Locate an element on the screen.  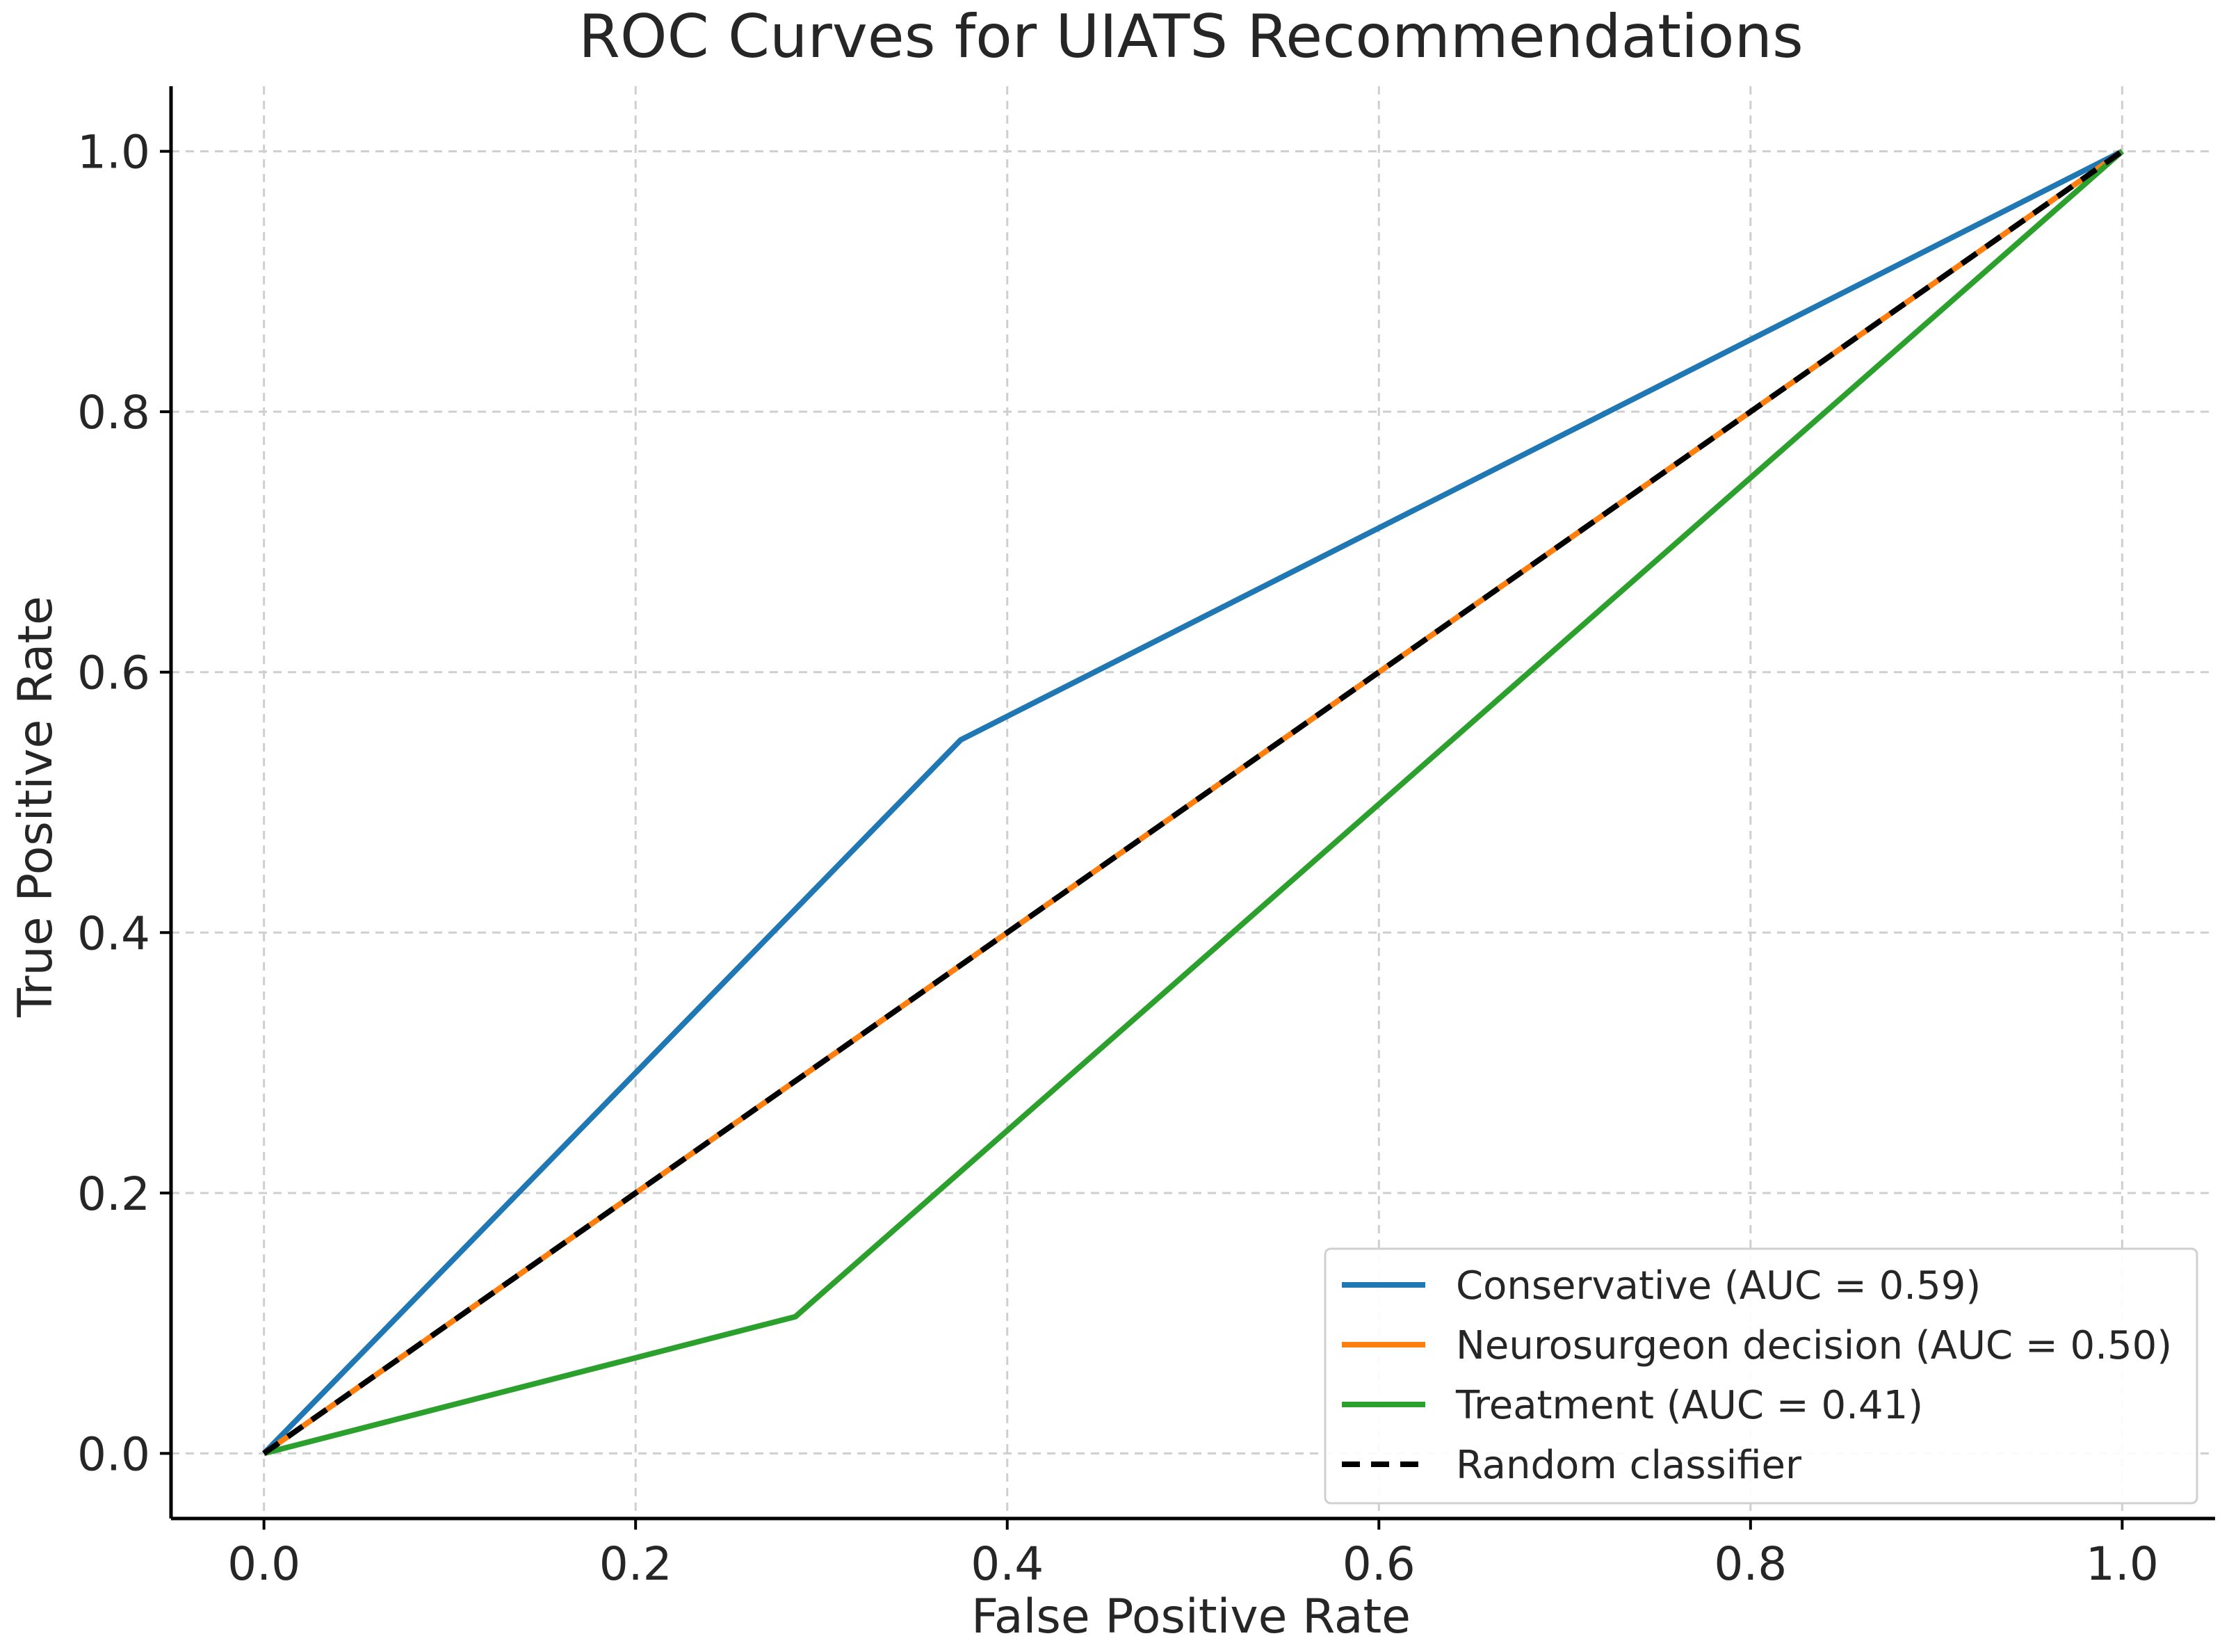
y-tick-label-4: 0.8 is located at coordinates (113, 412).